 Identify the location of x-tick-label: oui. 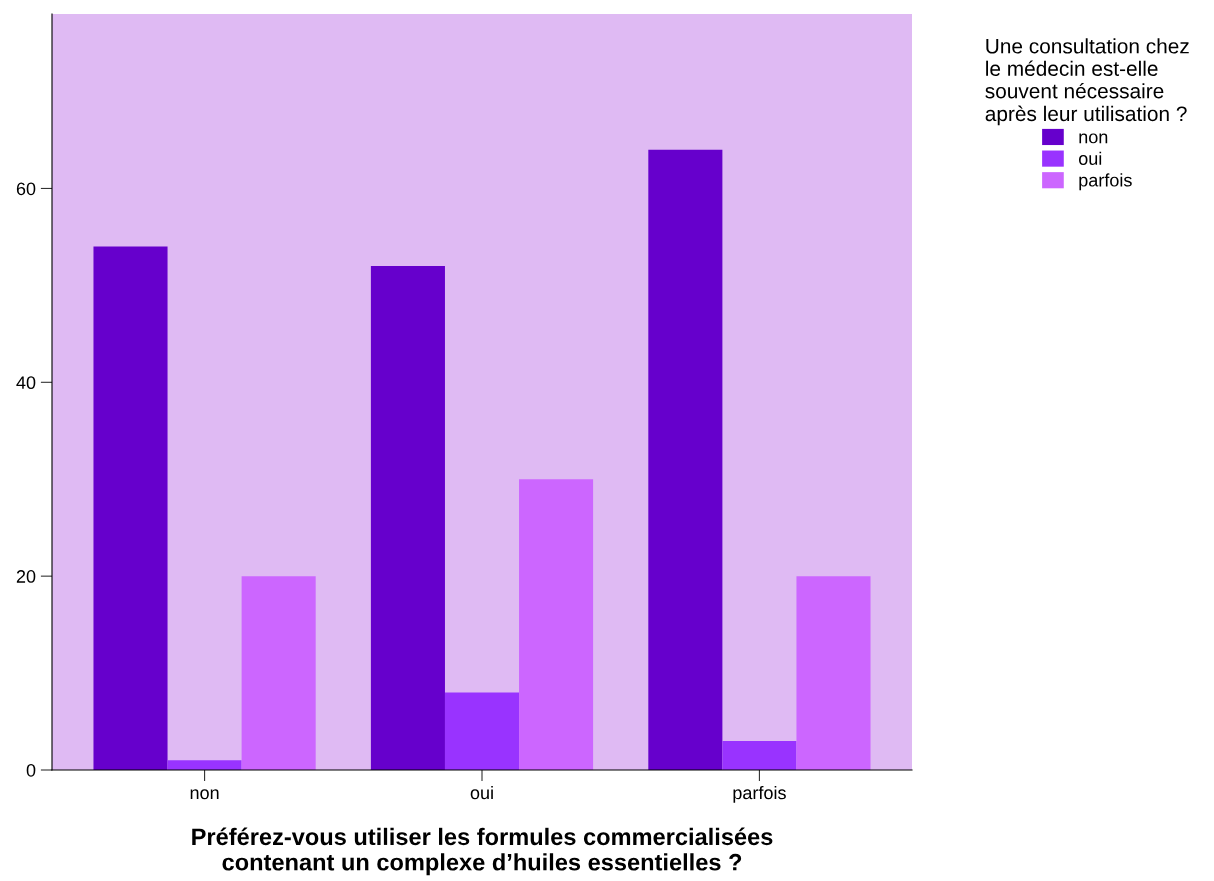
(481, 792).